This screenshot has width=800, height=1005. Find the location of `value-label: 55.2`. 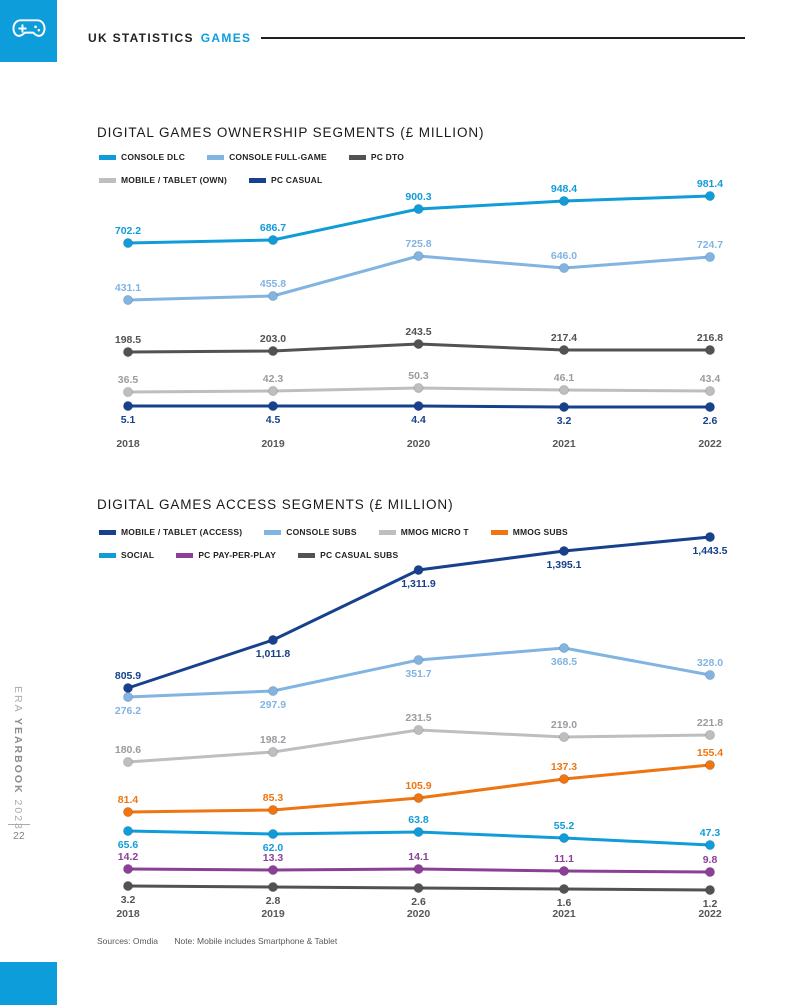

value-label: 55.2 is located at coordinates (564, 826).